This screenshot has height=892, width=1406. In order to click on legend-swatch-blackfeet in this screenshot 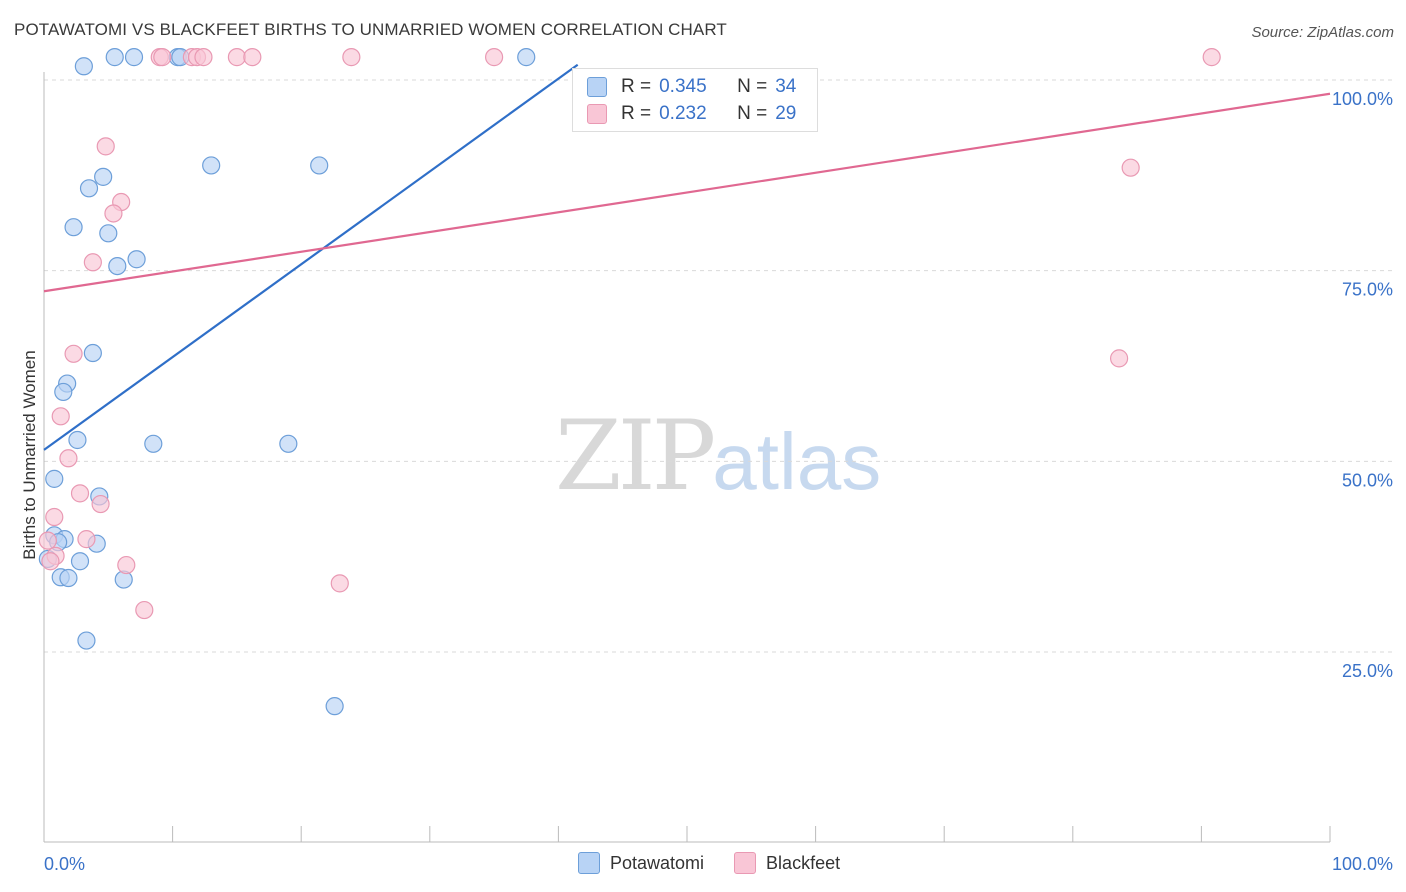, I will do `click(597, 114)`.